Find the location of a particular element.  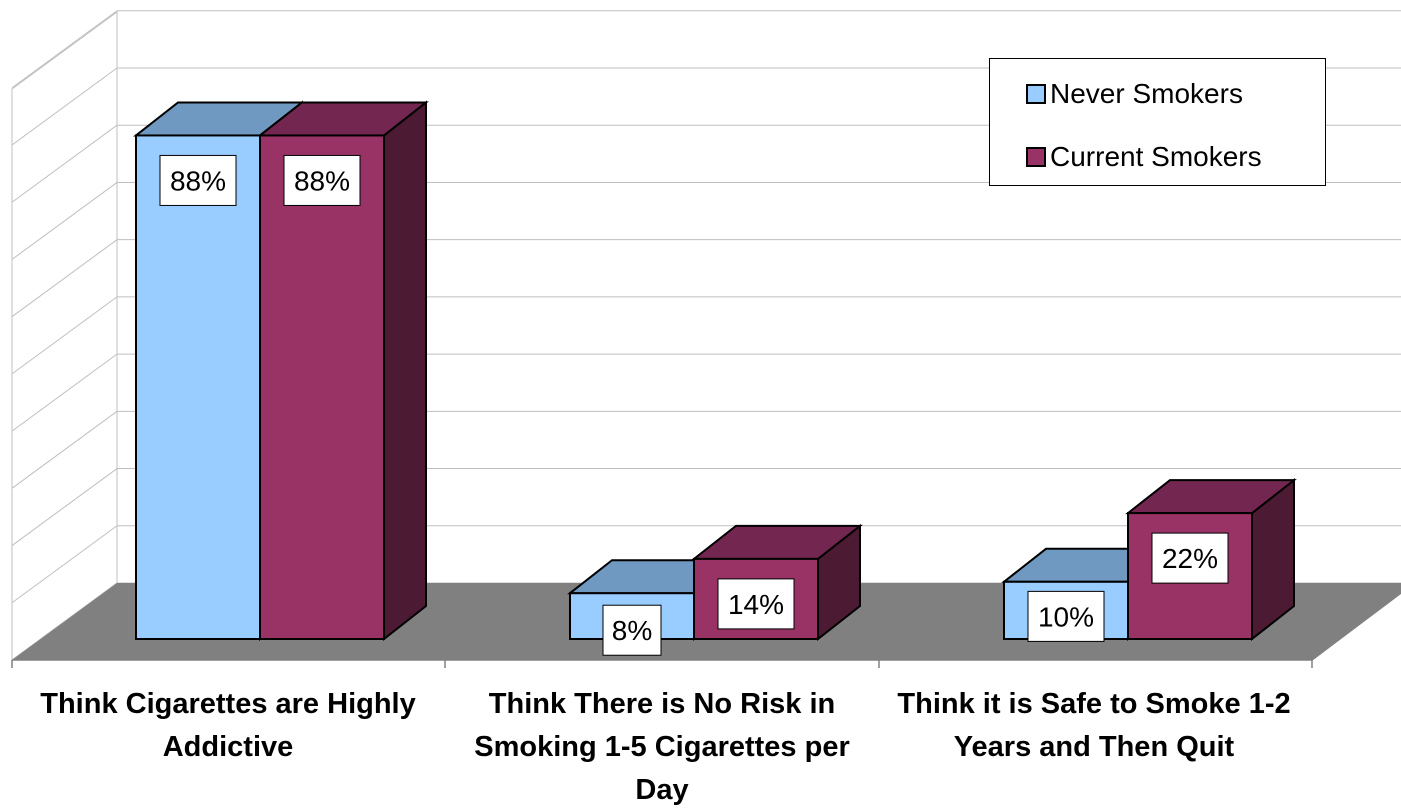

legend-label-current: Current Smokers is located at coordinates (1156, 156).